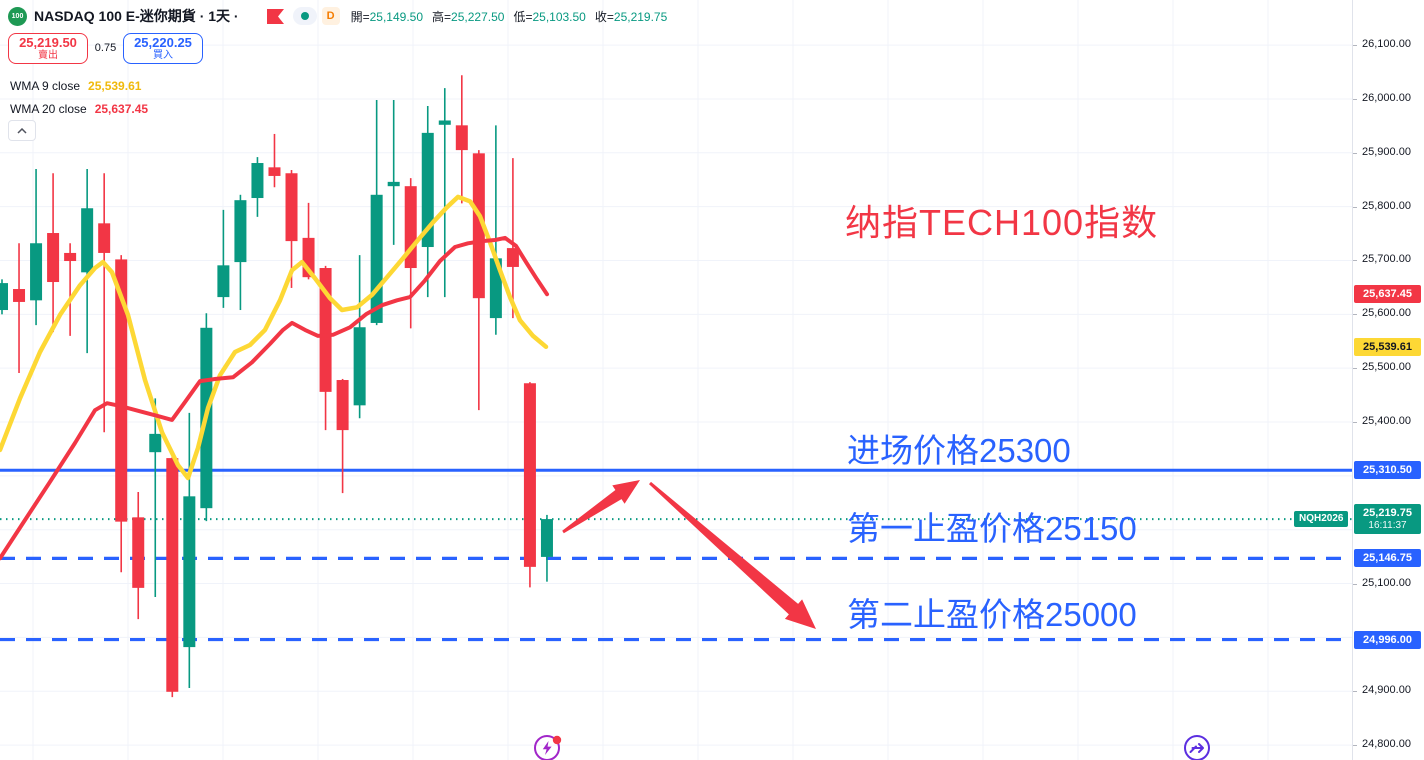  What do you see at coordinates (17, 16) in the screenshot?
I see `symbol-logo: 100` at bounding box center [17, 16].